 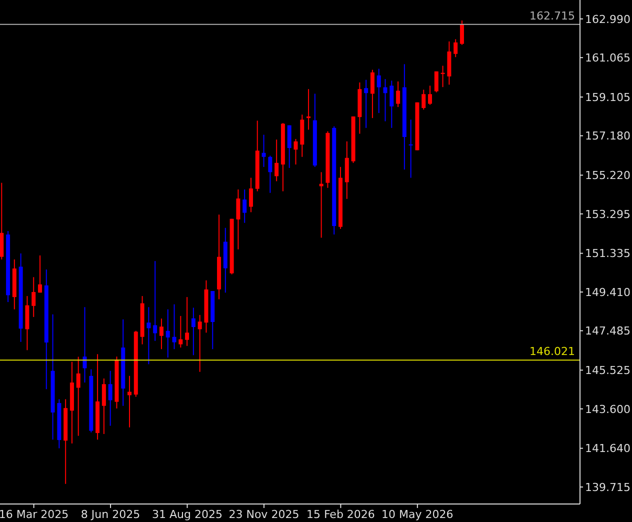 What do you see at coordinates (34, 514) in the screenshot?
I see `x-tick-label: 16 Mar 2025` at bounding box center [34, 514].